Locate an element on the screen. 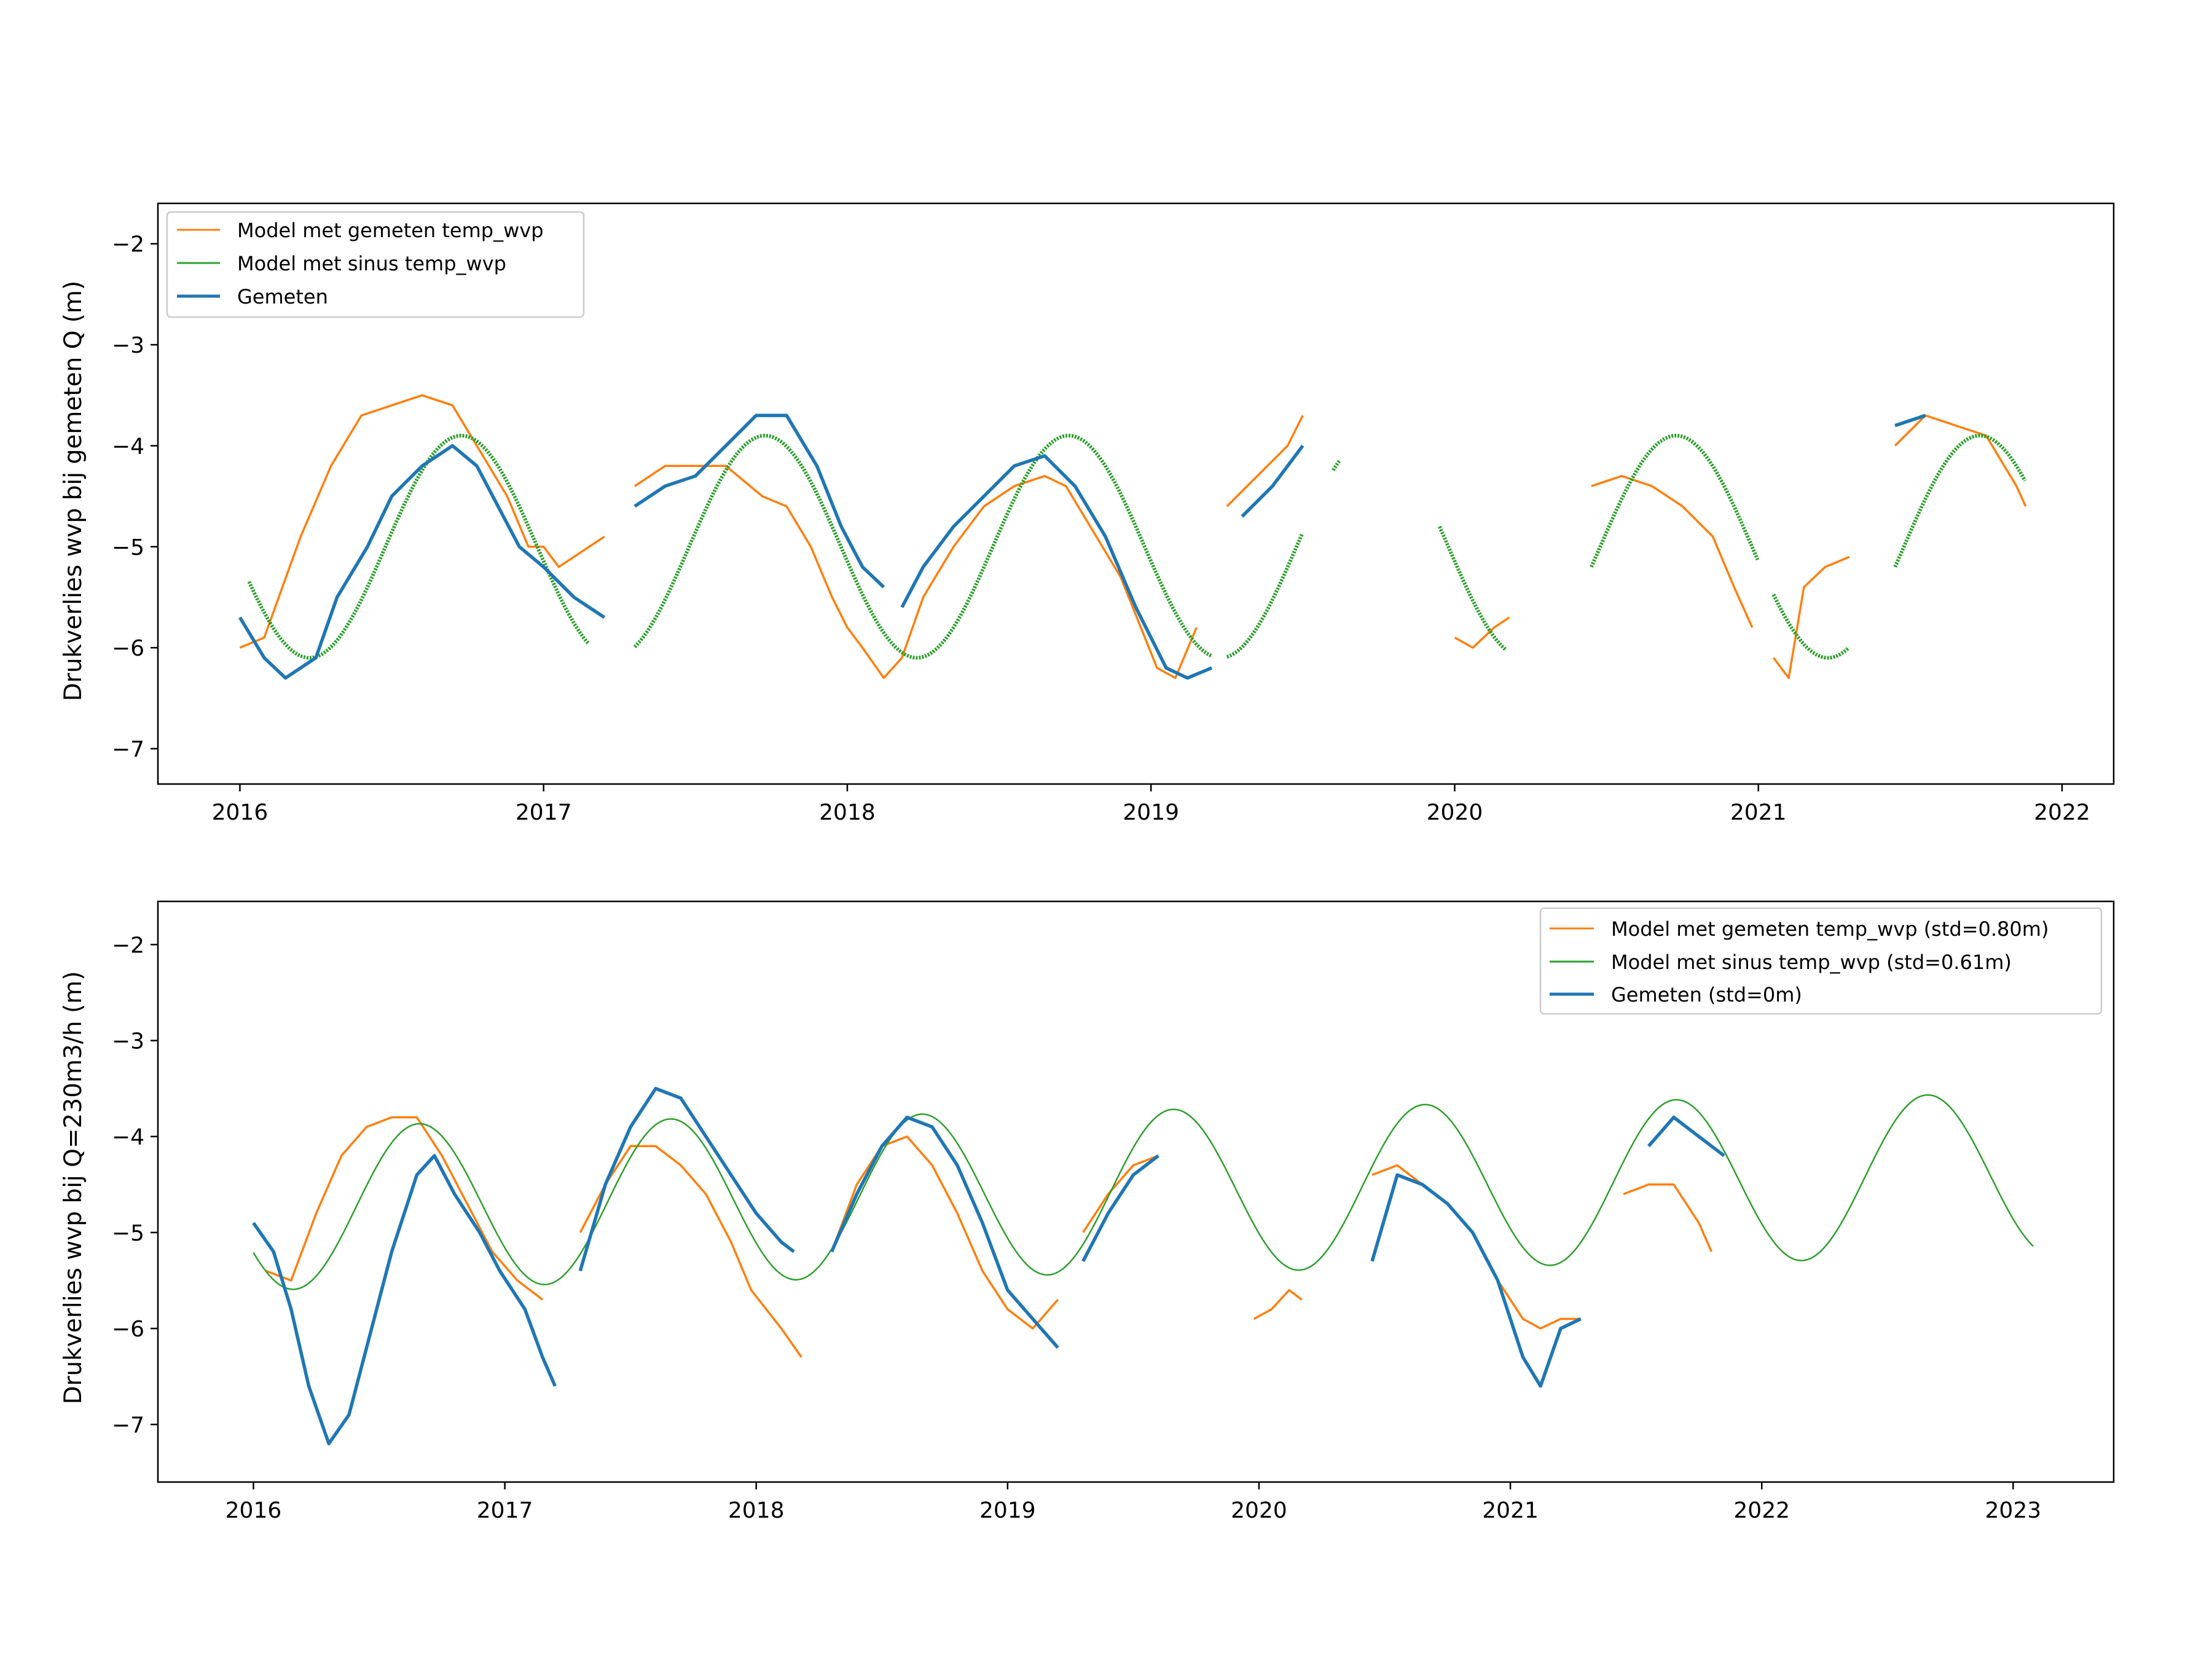 This screenshot has width=2212, height=1659. x-tick-label: 2023 is located at coordinates (2013, 1510).